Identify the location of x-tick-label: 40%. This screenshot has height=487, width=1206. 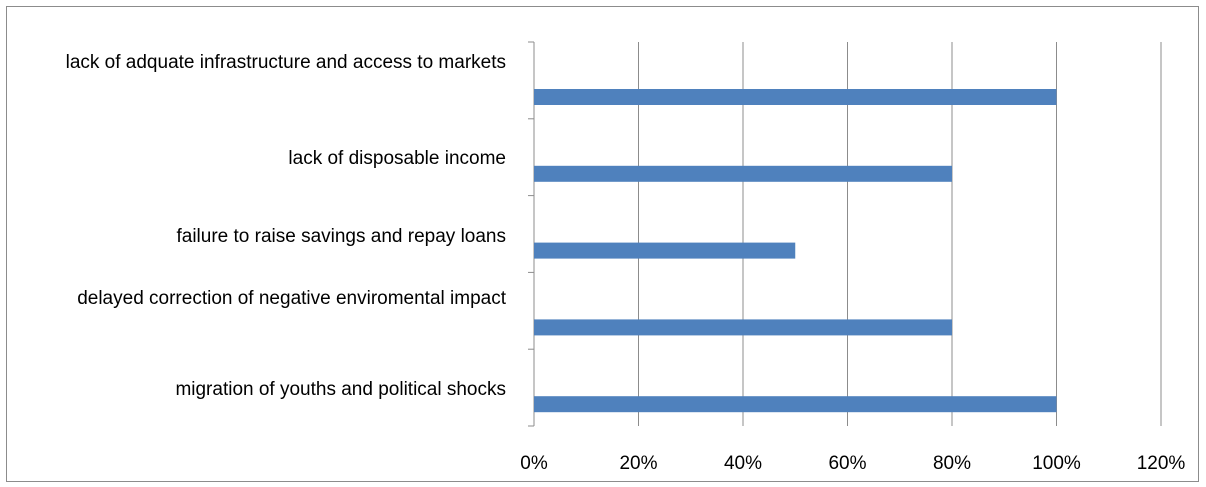
(743, 463).